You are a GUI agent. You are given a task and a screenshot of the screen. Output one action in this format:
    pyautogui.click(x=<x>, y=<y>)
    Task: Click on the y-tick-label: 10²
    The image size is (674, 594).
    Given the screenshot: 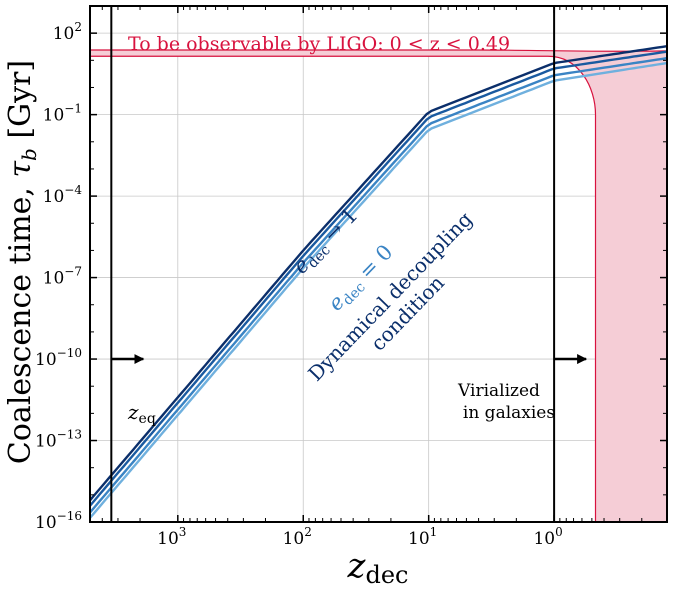 What is the action you would take?
    pyautogui.click(x=67, y=32)
    